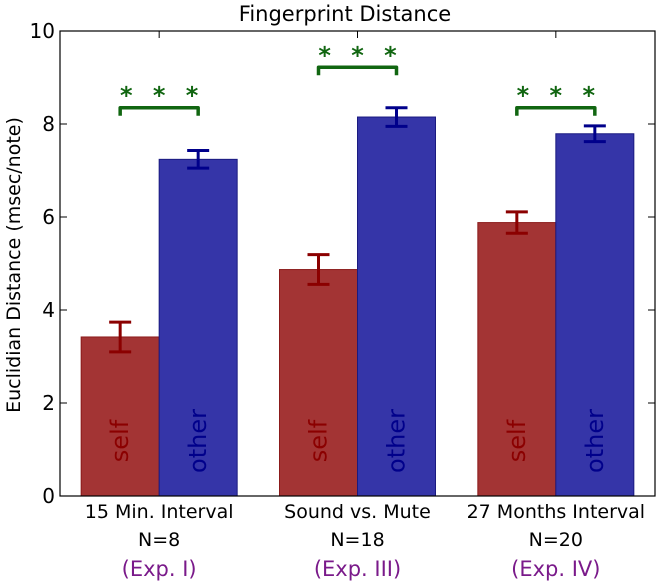 The width and height of the screenshot is (662, 584). I want to click on experiment-label: (Exp. IV), so click(555, 569).